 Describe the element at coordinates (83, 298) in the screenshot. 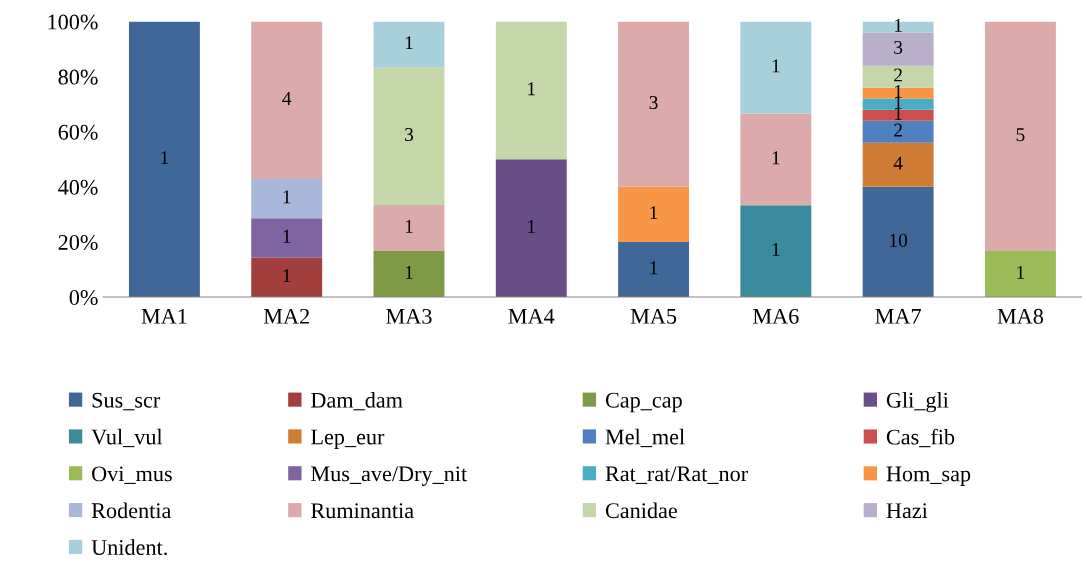

I see `y-tick-label: 0%` at that location.